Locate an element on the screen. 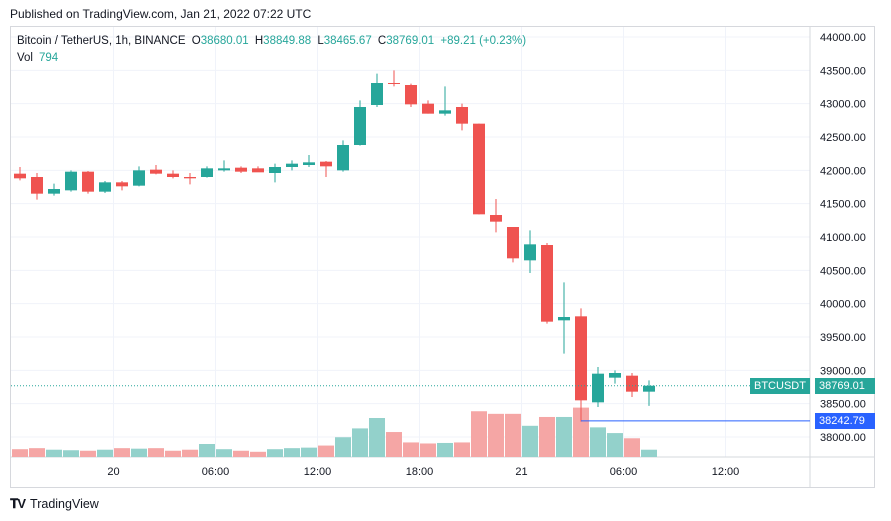 This screenshot has width=891, height=521. volume-legend: Vol 794 is located at coordinates (37, 58).